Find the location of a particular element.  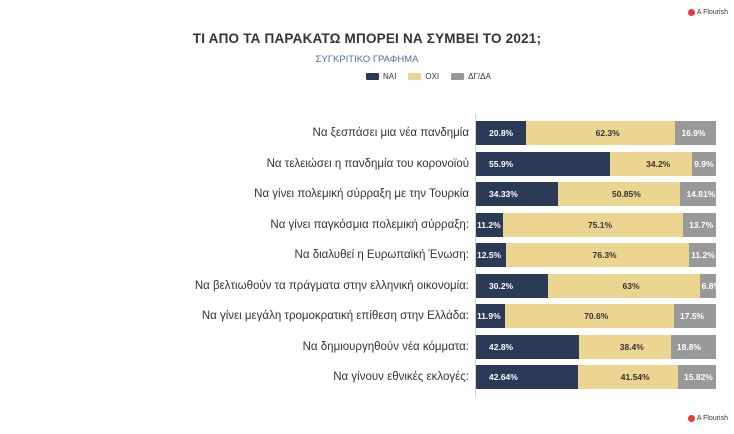

bar-segment-no: 63% is located at coordinates (624, 285).